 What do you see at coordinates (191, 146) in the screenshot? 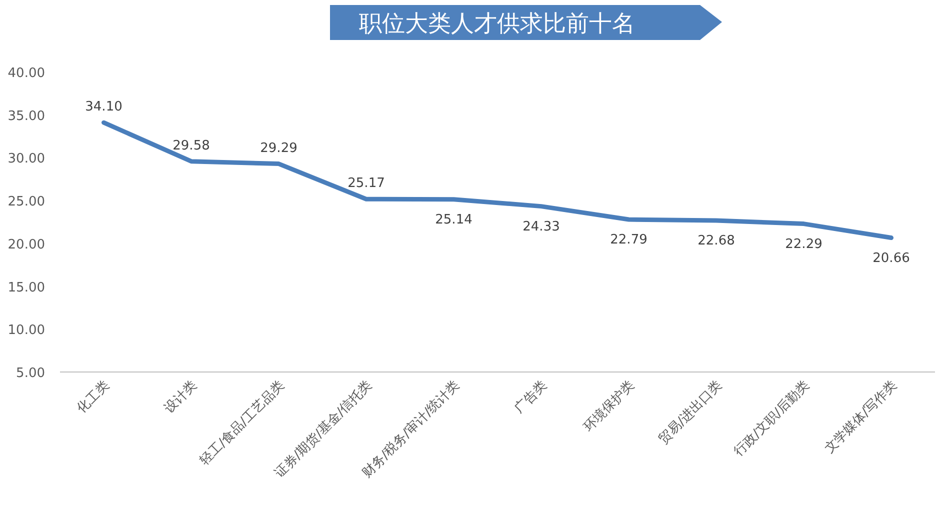
I see `data-label: 29.58` at bounding box center [191, 146].